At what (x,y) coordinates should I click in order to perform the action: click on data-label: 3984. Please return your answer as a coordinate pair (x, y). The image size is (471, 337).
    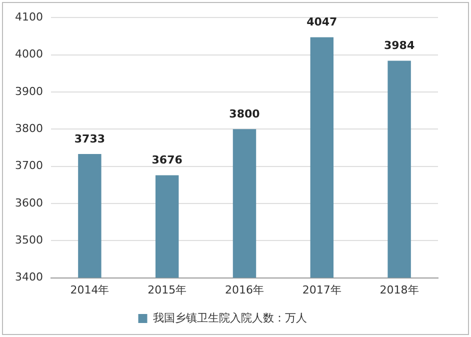
    Looking at the image, I should click on (399, 45).